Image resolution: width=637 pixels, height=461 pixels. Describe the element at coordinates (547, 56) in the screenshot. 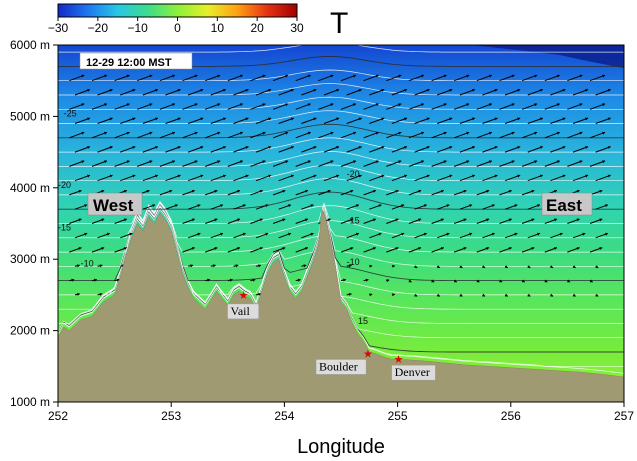

I see `upper-cold-region` at that location.